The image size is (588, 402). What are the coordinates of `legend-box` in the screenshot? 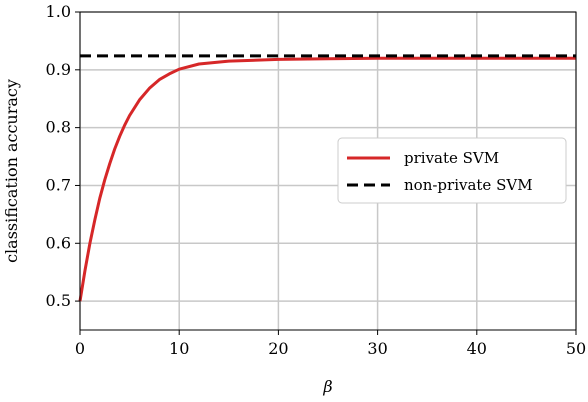 It's located at (452, 170).